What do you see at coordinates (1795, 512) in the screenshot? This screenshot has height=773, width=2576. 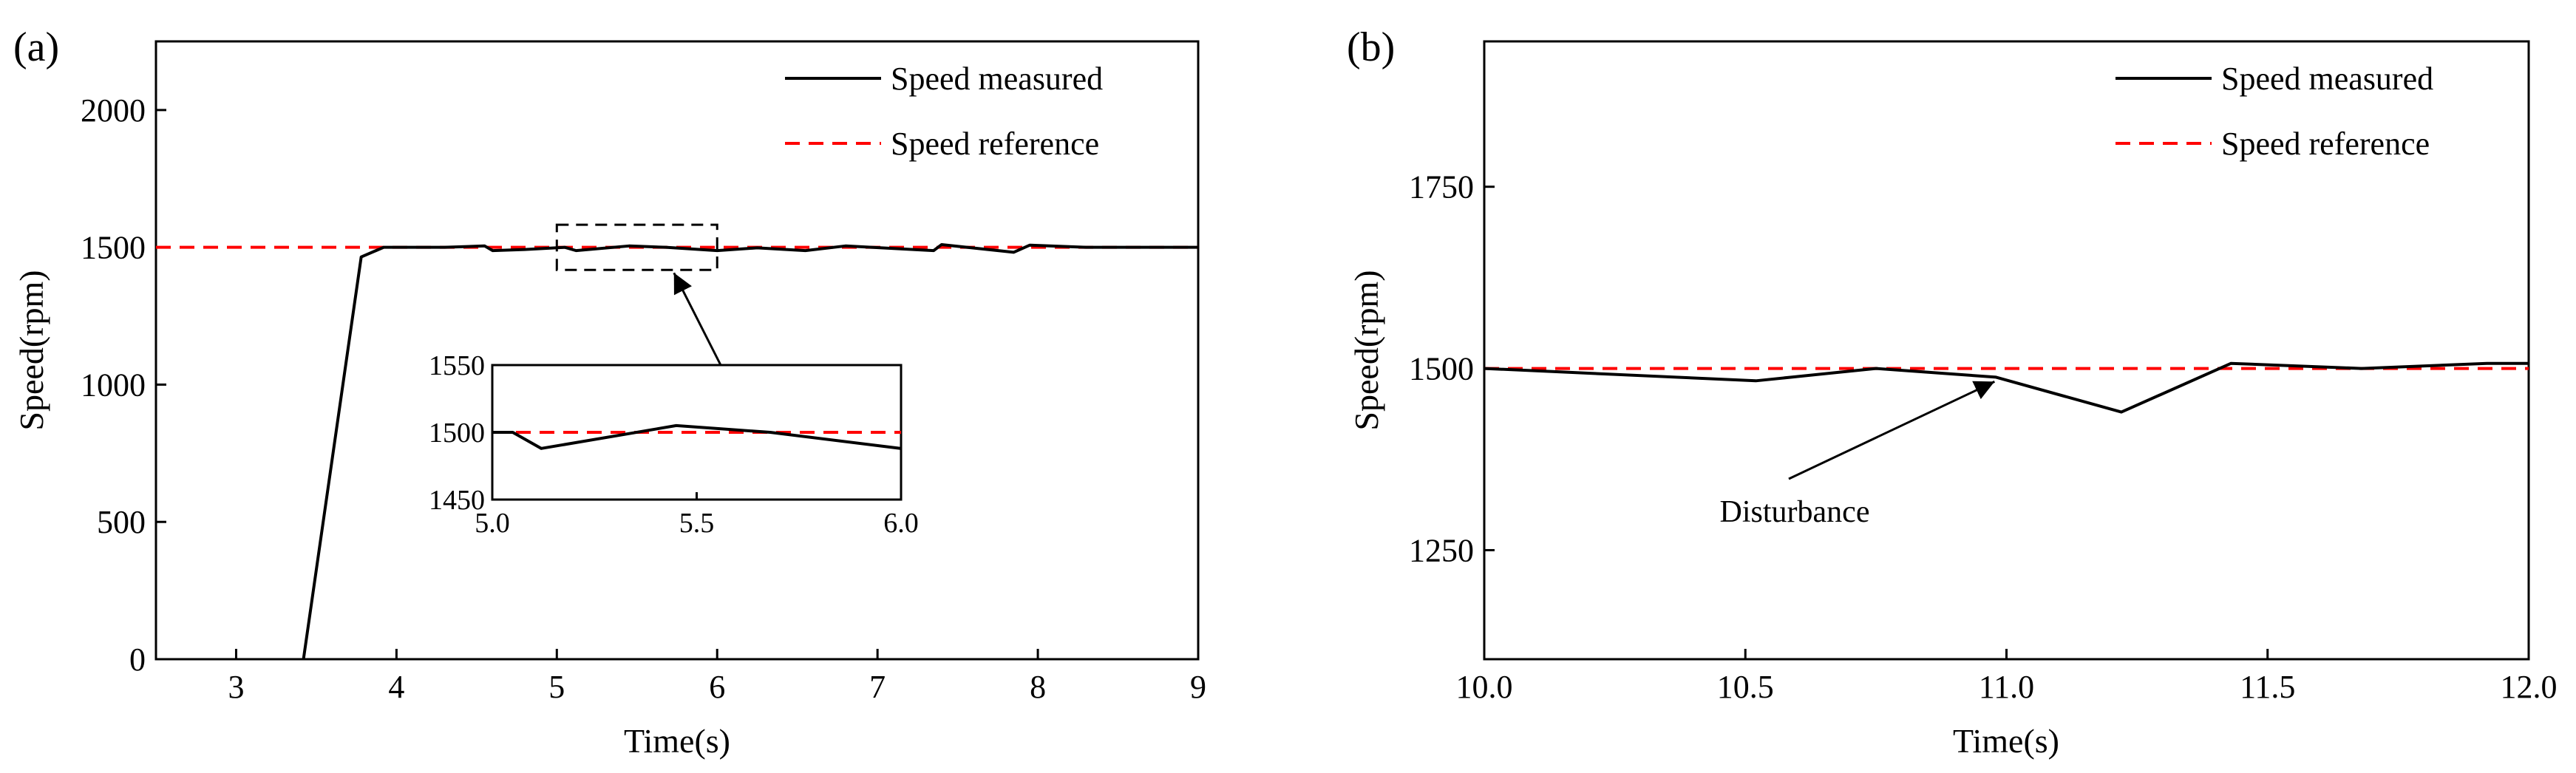 I see `disturbance-label: Disturbance` at bounding box center [1795, 512].